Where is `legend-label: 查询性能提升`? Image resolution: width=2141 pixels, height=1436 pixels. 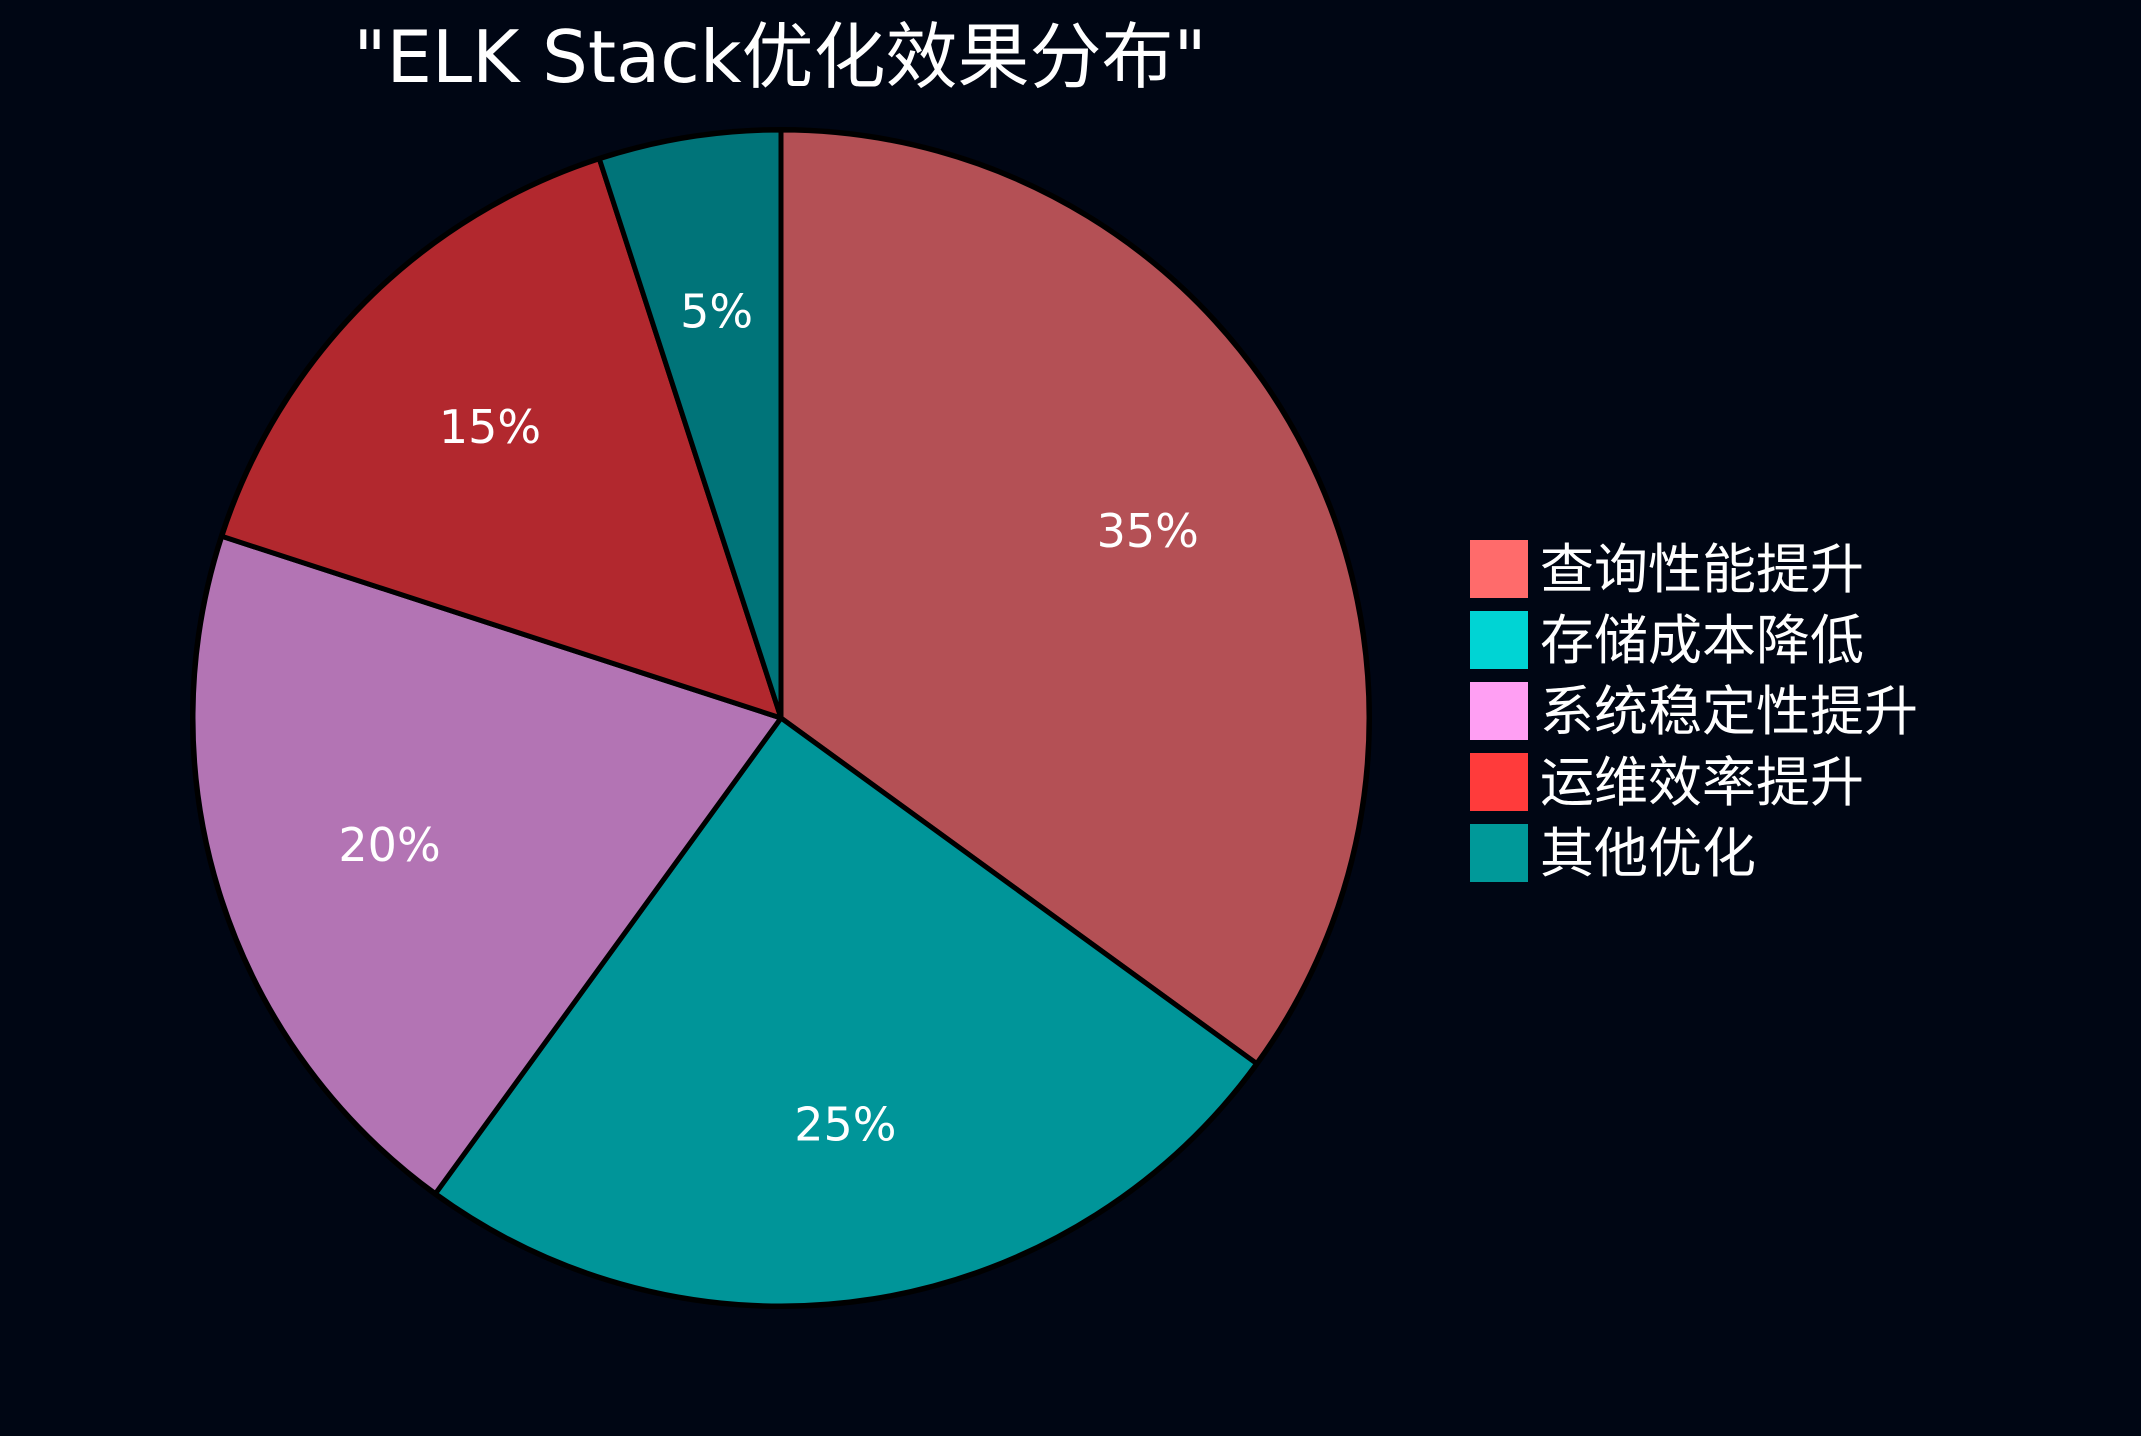
legend-label: 查询性能提升 is located at coordinates (1702, 569).